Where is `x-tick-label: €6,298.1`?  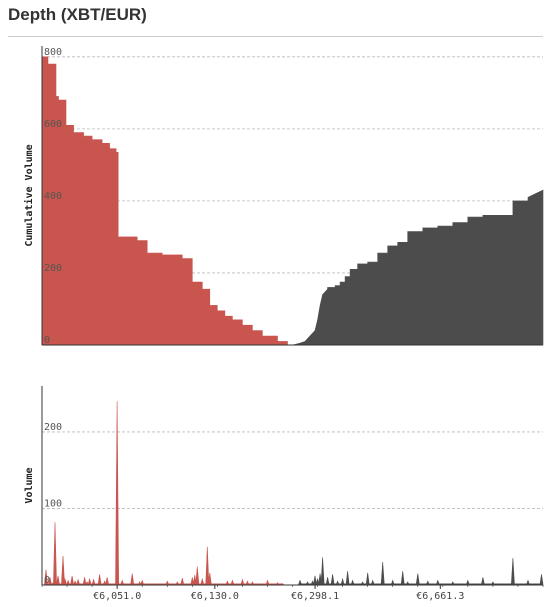
x-tick-label: €6,298.1 is located at coordinates (315, 596).